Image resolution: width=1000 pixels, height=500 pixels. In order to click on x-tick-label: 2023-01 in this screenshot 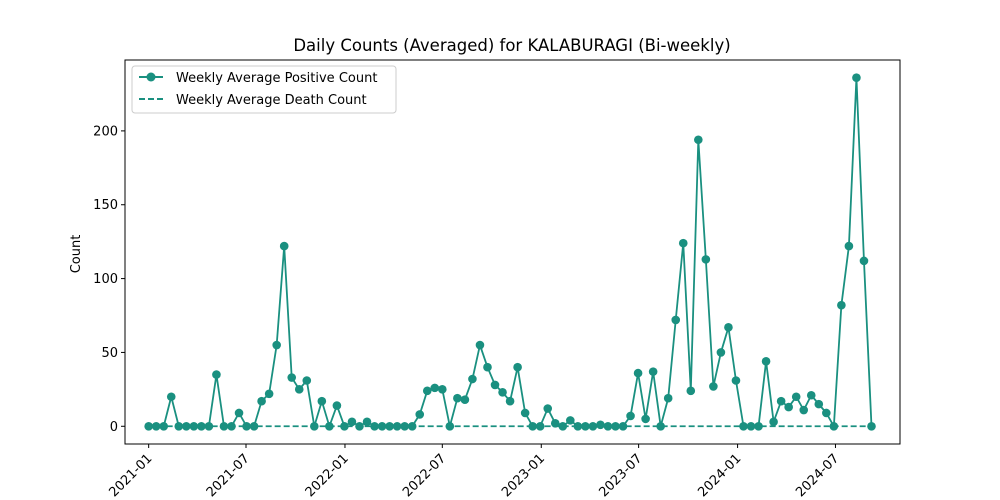, I will do `click(523, 475)`.